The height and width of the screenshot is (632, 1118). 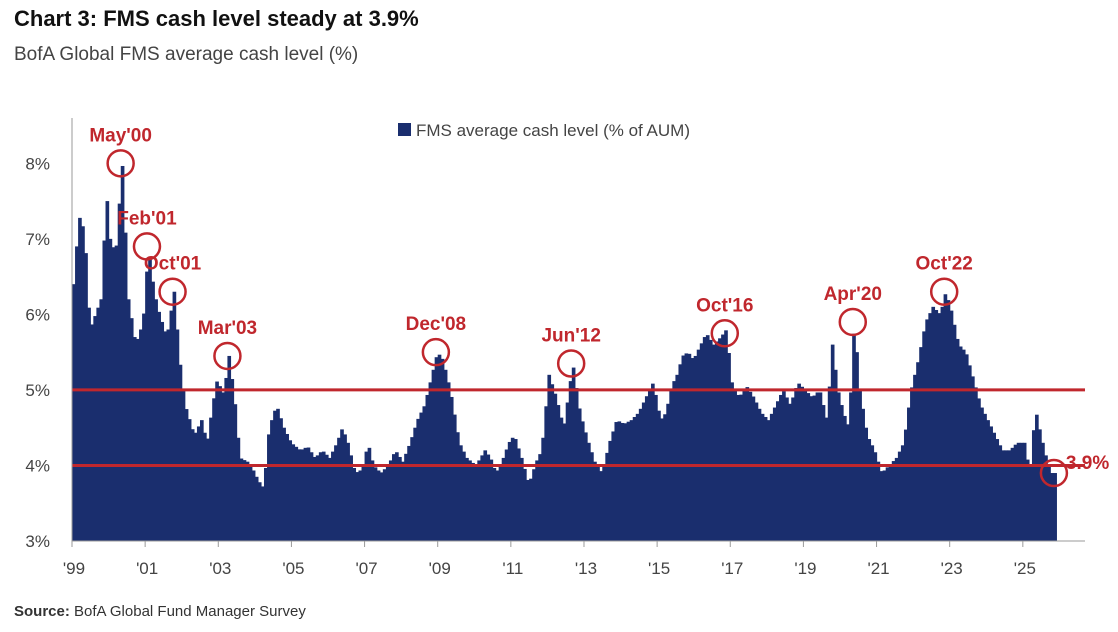 What do you see at coordinates (404, 129) in the screenshot?
I see `legend-swatch` at bounding box center [404, 129].